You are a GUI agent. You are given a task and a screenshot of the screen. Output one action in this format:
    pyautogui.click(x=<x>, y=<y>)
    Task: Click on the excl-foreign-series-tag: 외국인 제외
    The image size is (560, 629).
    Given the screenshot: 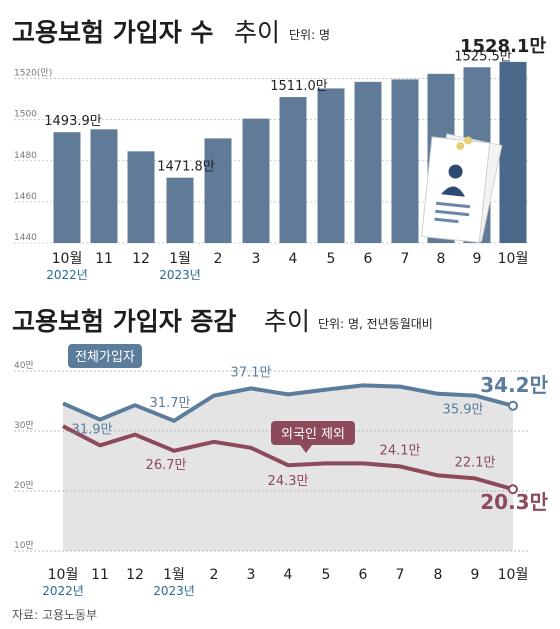 What is the action you would take?
    pyautogui.click(x=313, y=437)
    